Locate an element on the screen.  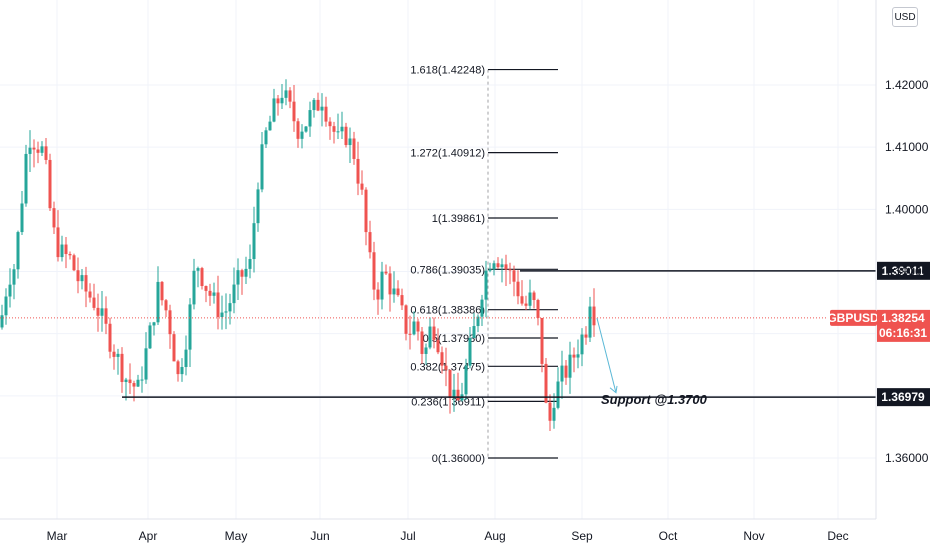
fib-level-label: 0.236(1.36911) is located at coordinates (448, 402).